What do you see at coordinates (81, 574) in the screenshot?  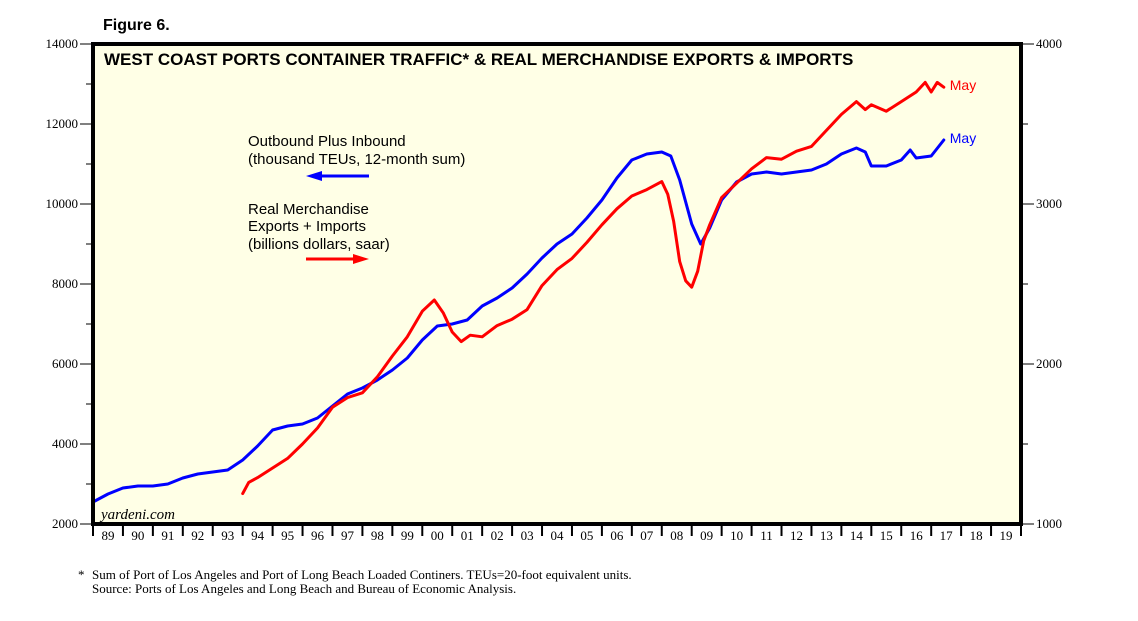 I see `footnote-asterisk: *` at bounding box center [81, 574].